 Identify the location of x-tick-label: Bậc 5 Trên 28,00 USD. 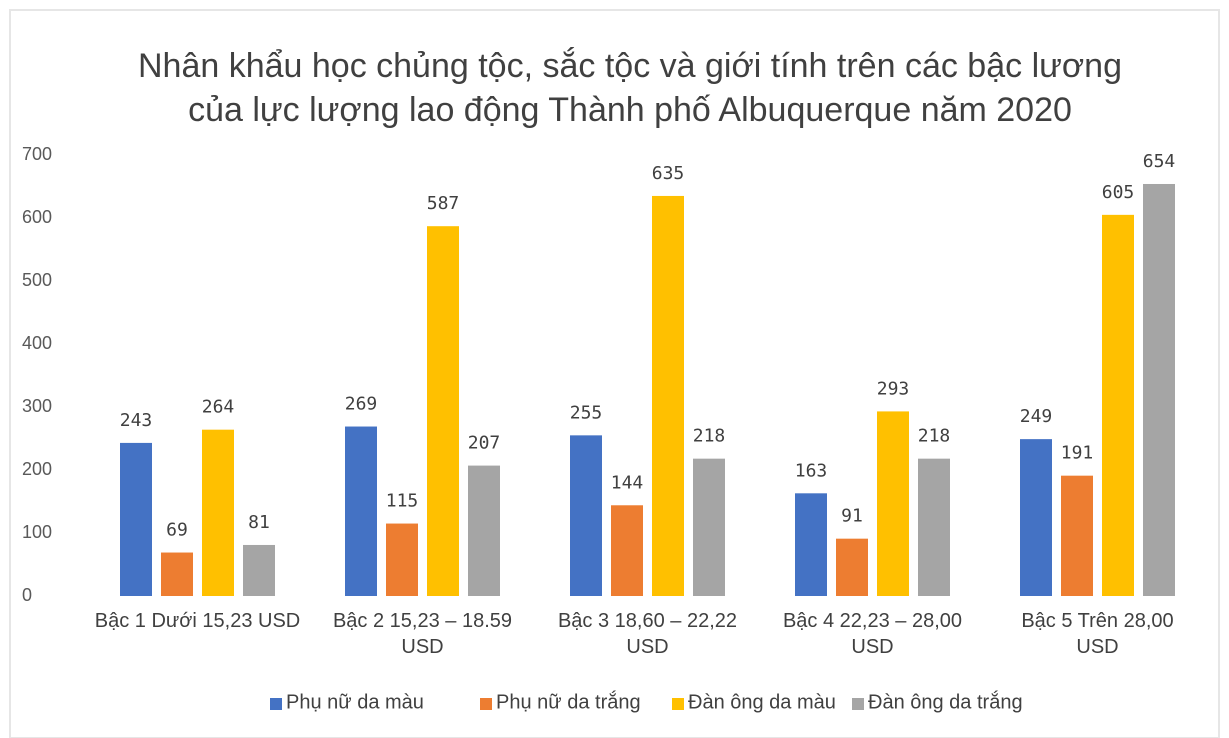
(1097, 634).